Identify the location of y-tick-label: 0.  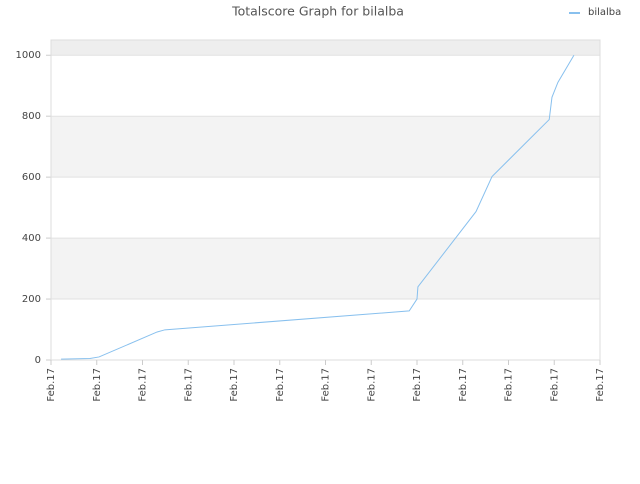
(38, 360).